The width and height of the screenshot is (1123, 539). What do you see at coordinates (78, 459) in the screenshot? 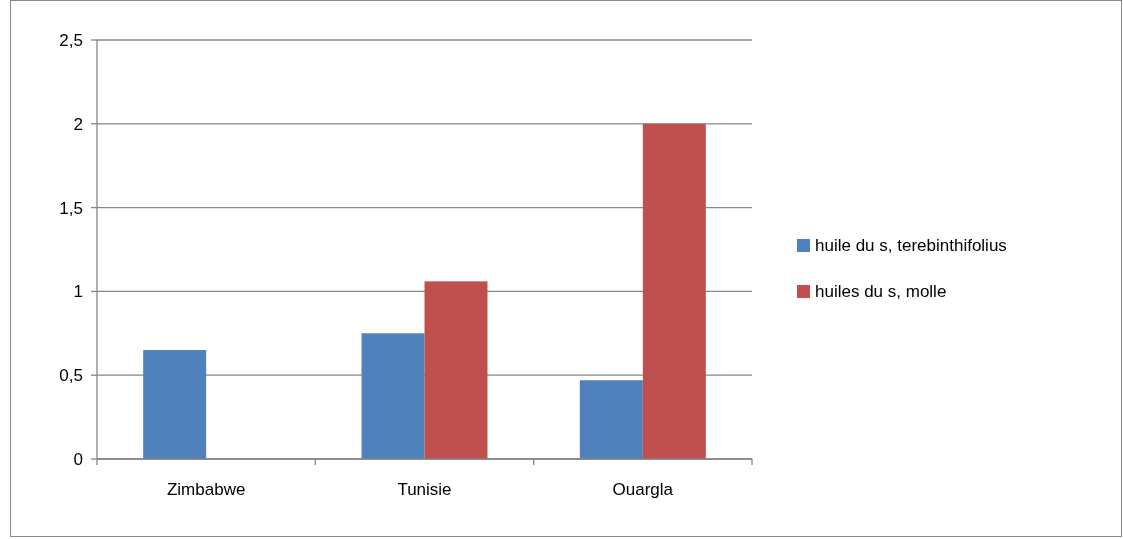
I see `y-tick-label: 0` at bounding box center [78, 459].